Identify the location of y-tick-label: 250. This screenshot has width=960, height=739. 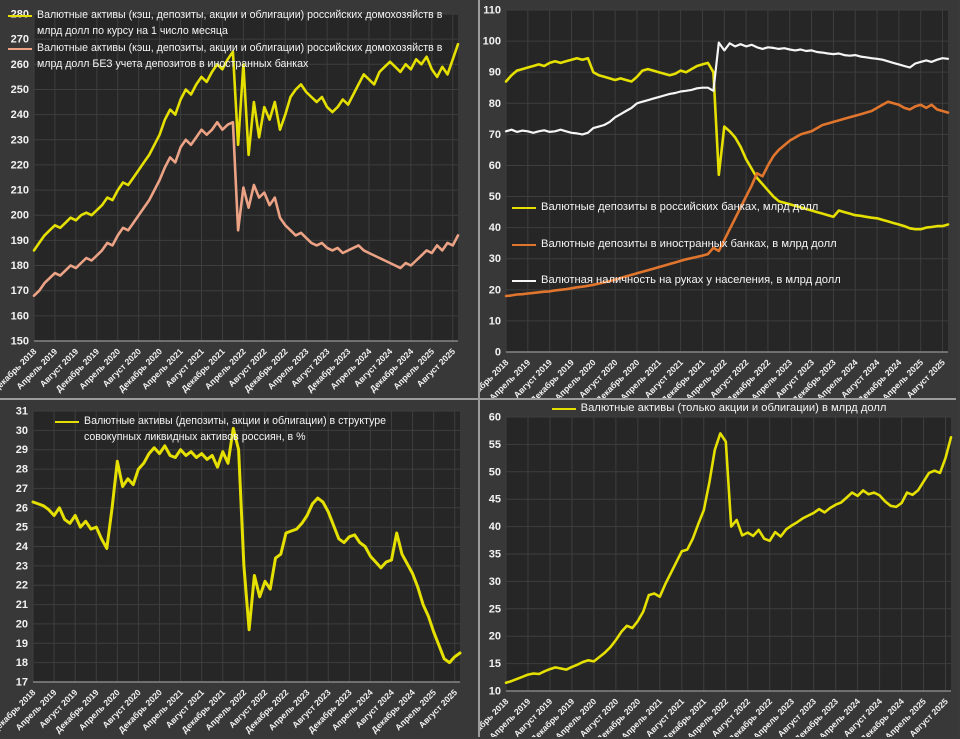
(20, 90).